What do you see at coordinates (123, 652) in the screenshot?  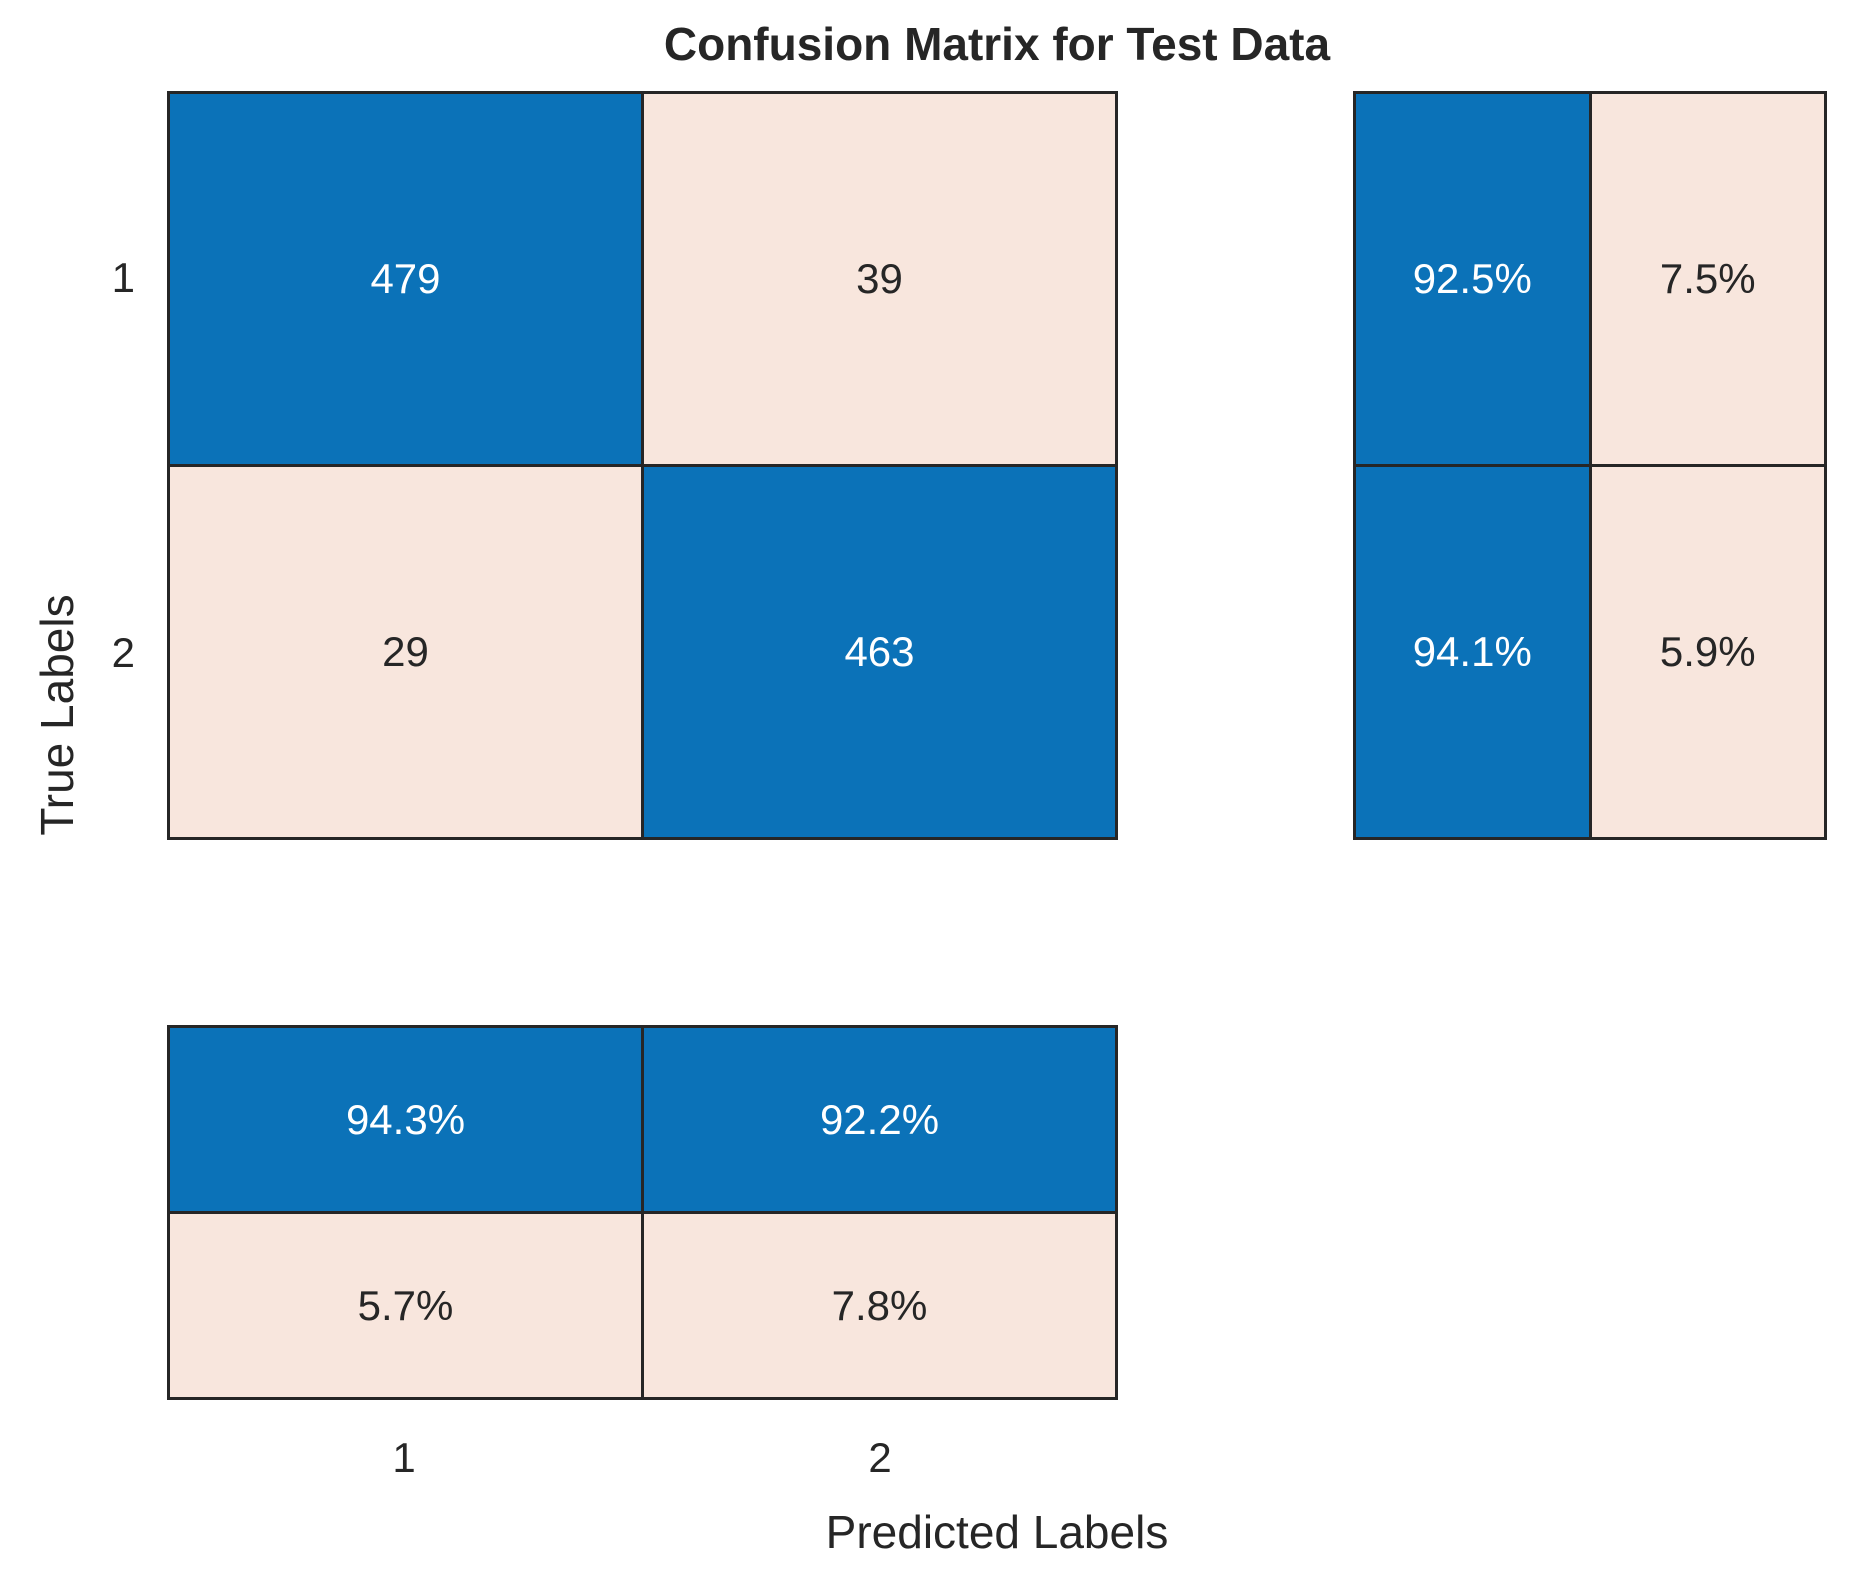 I see `y-tick-2: 2` at bounding box center [123, 652].